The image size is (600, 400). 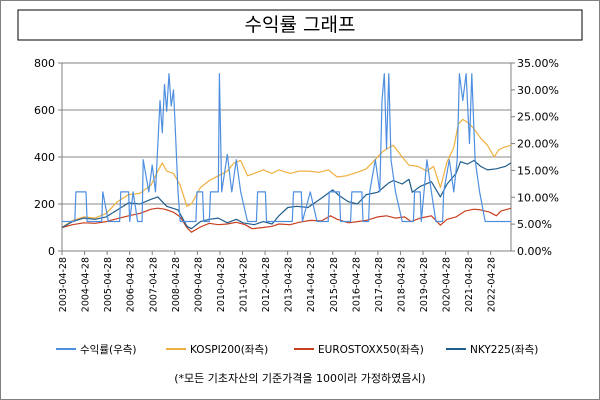 I want to click on x-tick-label: 2021-04-28, so click(x=469, y=284).